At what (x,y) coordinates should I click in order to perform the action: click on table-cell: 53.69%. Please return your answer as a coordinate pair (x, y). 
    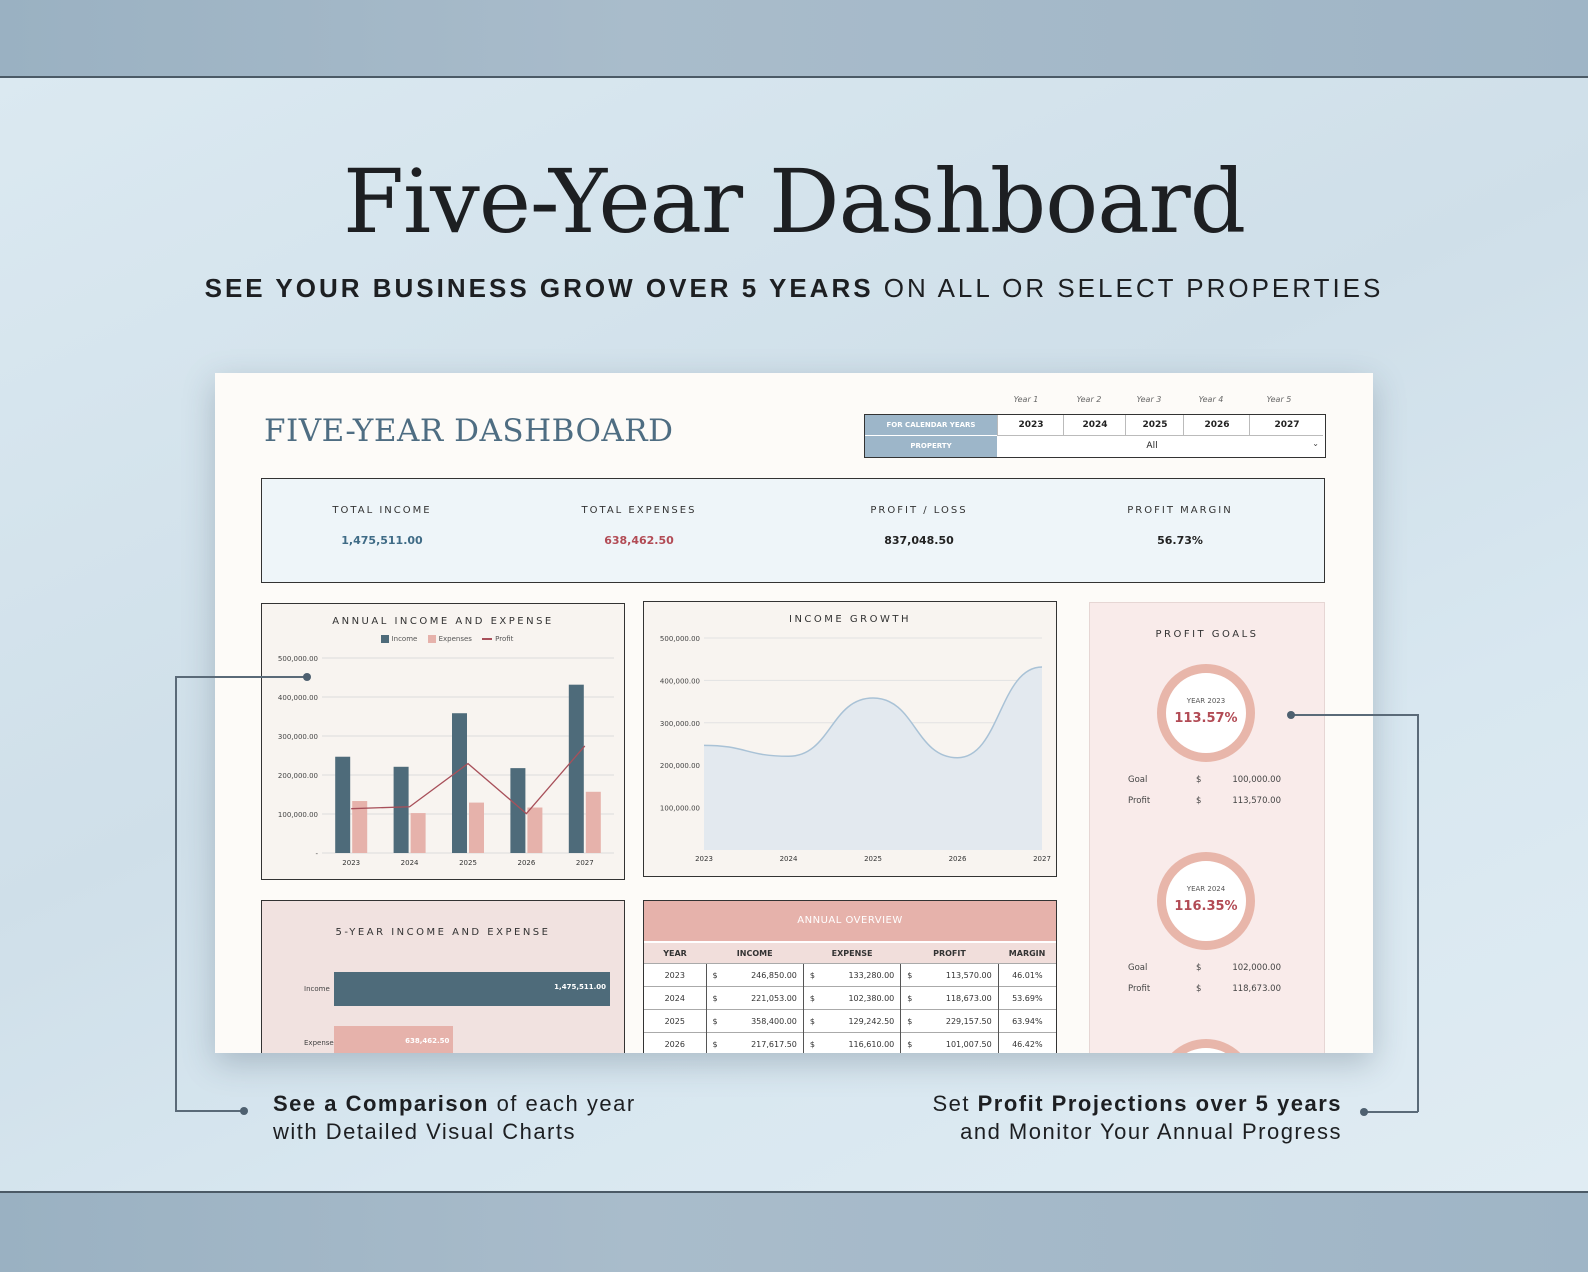
    Looking at the image, I should click on (1026, 998).